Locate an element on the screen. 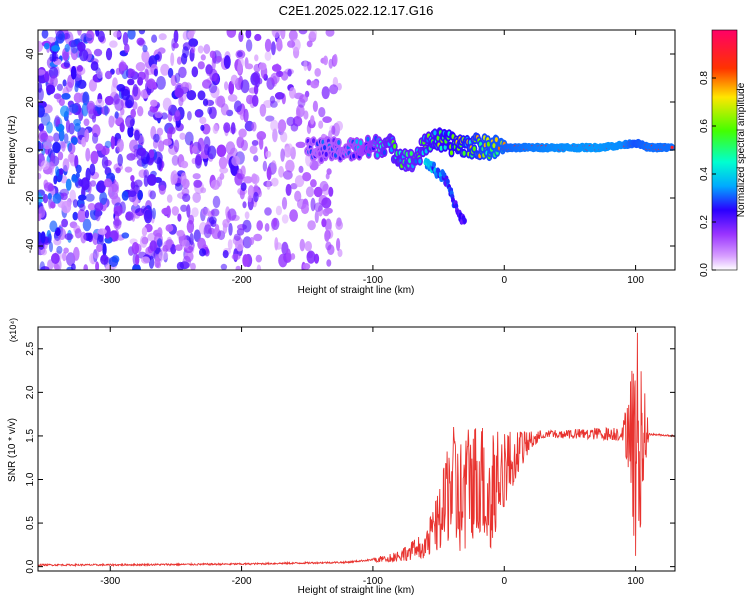 This screenshot has height=600, width=750. bottom-x-tick-label: 0 is located at coordinates (504, 581).